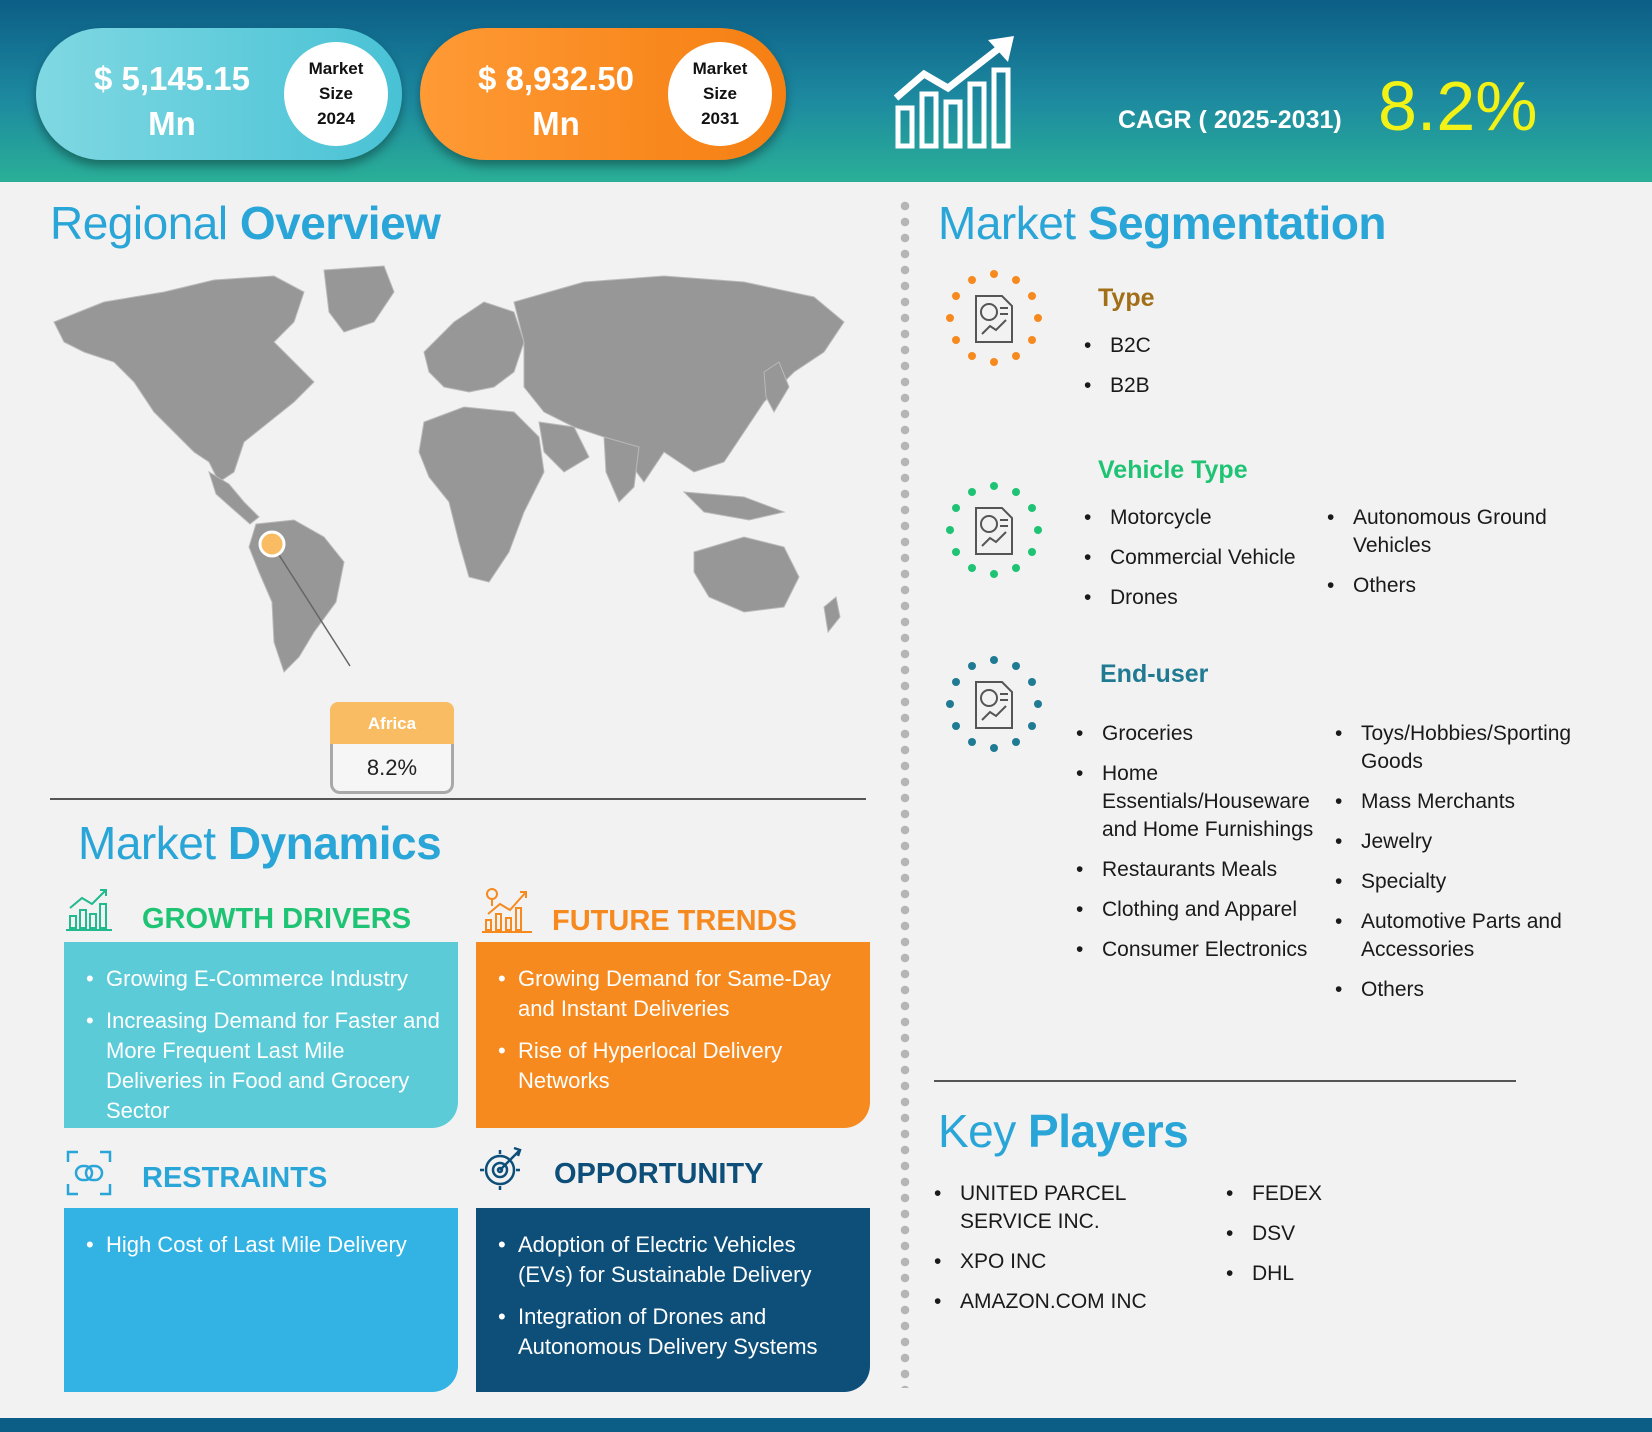 Image resolution: width=1652 pixels, height=1432 pixels. Describe the element at coordinates (1463, 882) in the screenshot. I see `list-item: Specialty` at that location.